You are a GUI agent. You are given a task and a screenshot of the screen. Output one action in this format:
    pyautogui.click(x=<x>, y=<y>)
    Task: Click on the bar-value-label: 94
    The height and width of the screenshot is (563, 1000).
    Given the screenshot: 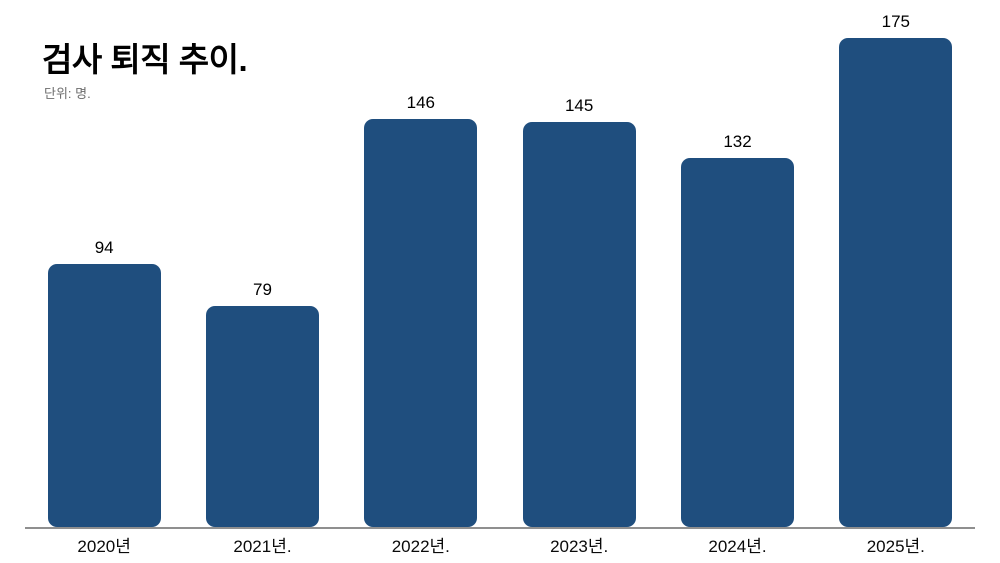 What is the action you would take?
    pyautogui.click(x=104, y=247)
    